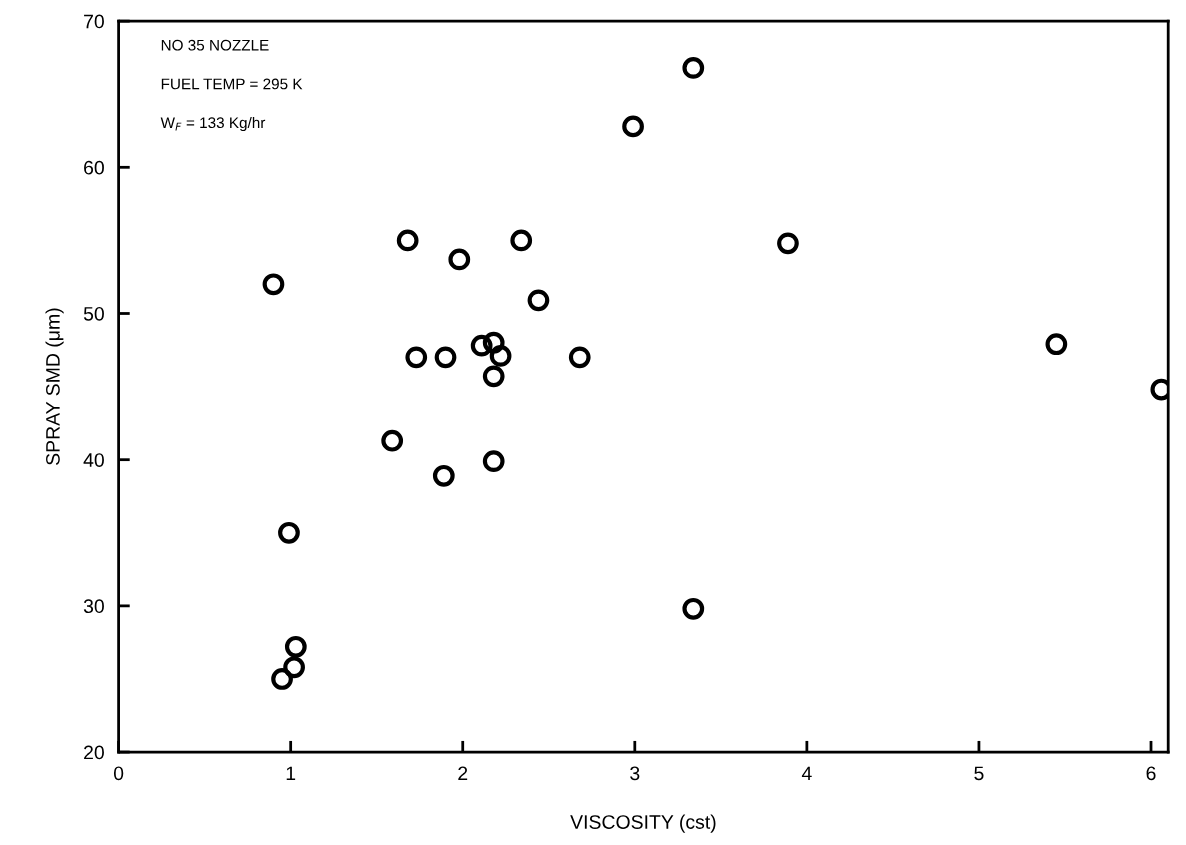  Describe the element at coordinates (93, 606) in the screenshot. I see `y-tick-label: 30` at that location.